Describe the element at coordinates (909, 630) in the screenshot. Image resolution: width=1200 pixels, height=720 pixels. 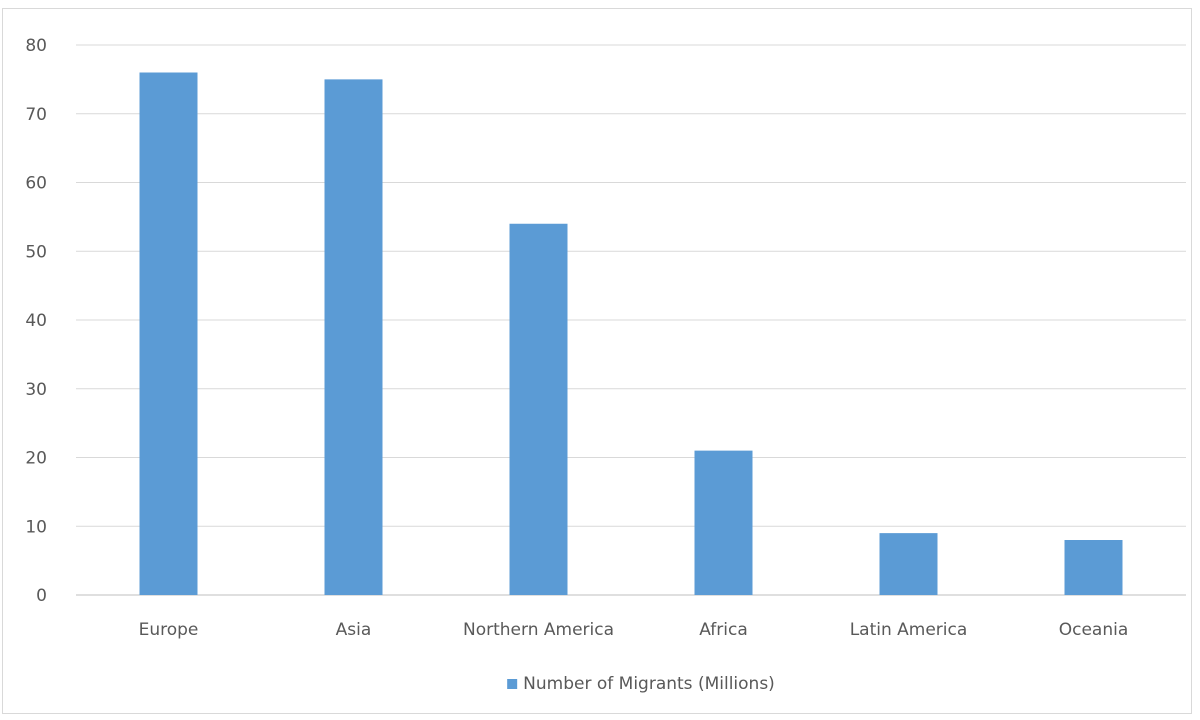
I see `x-tick-label: Latin America` at that location.